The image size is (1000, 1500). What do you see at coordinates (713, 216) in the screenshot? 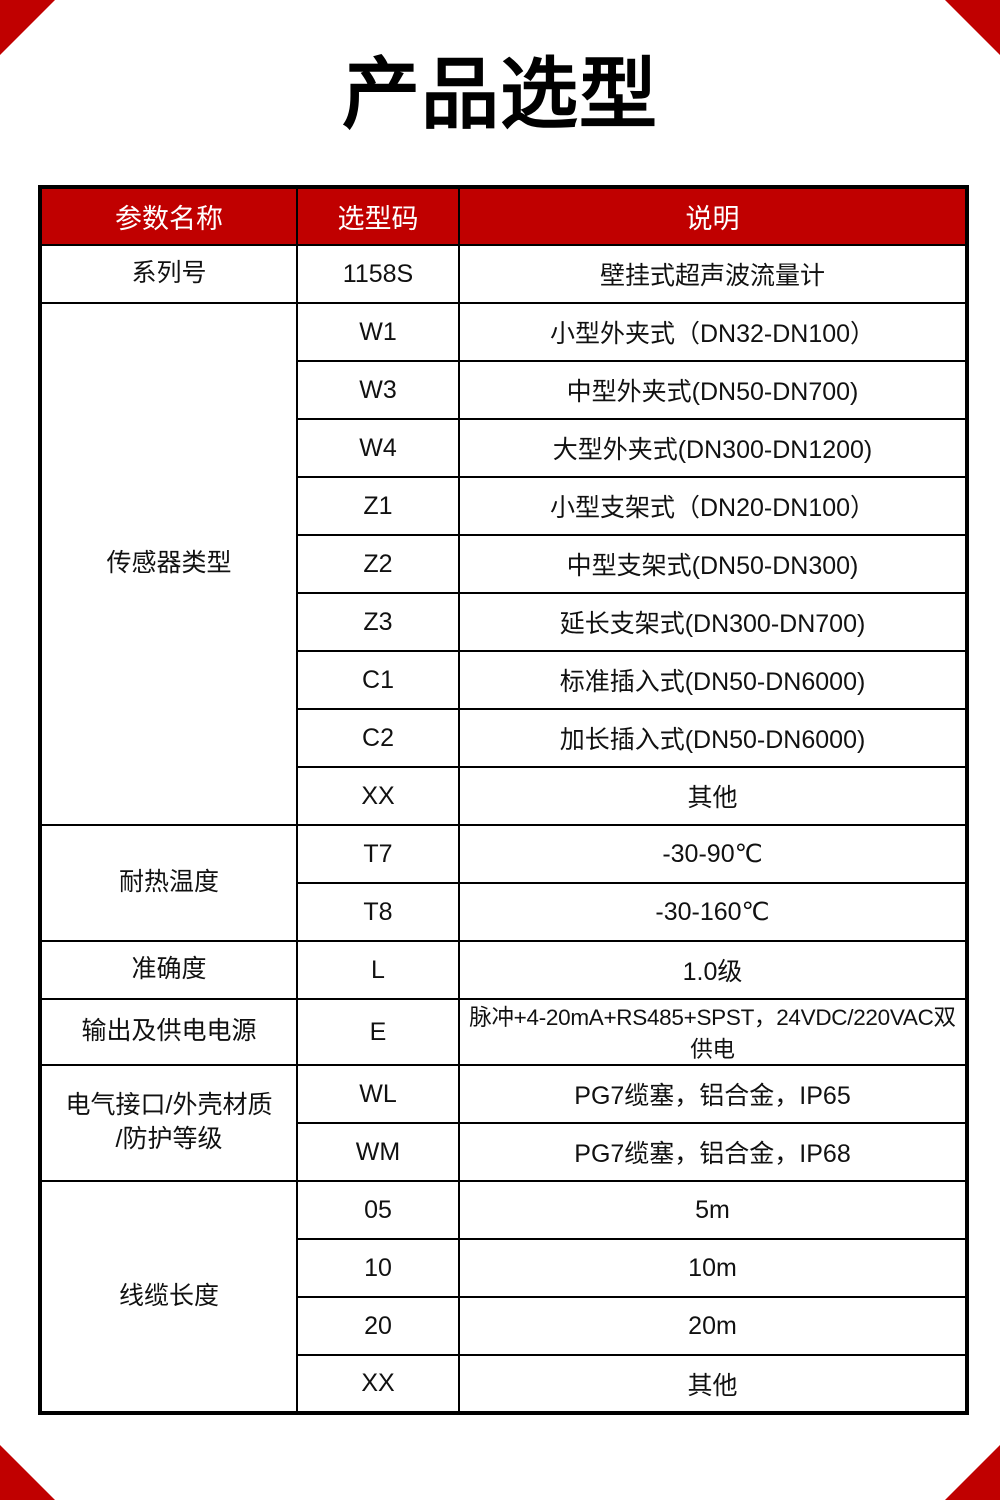
I see `header-description: 说明` at bounding box center [713, 216].